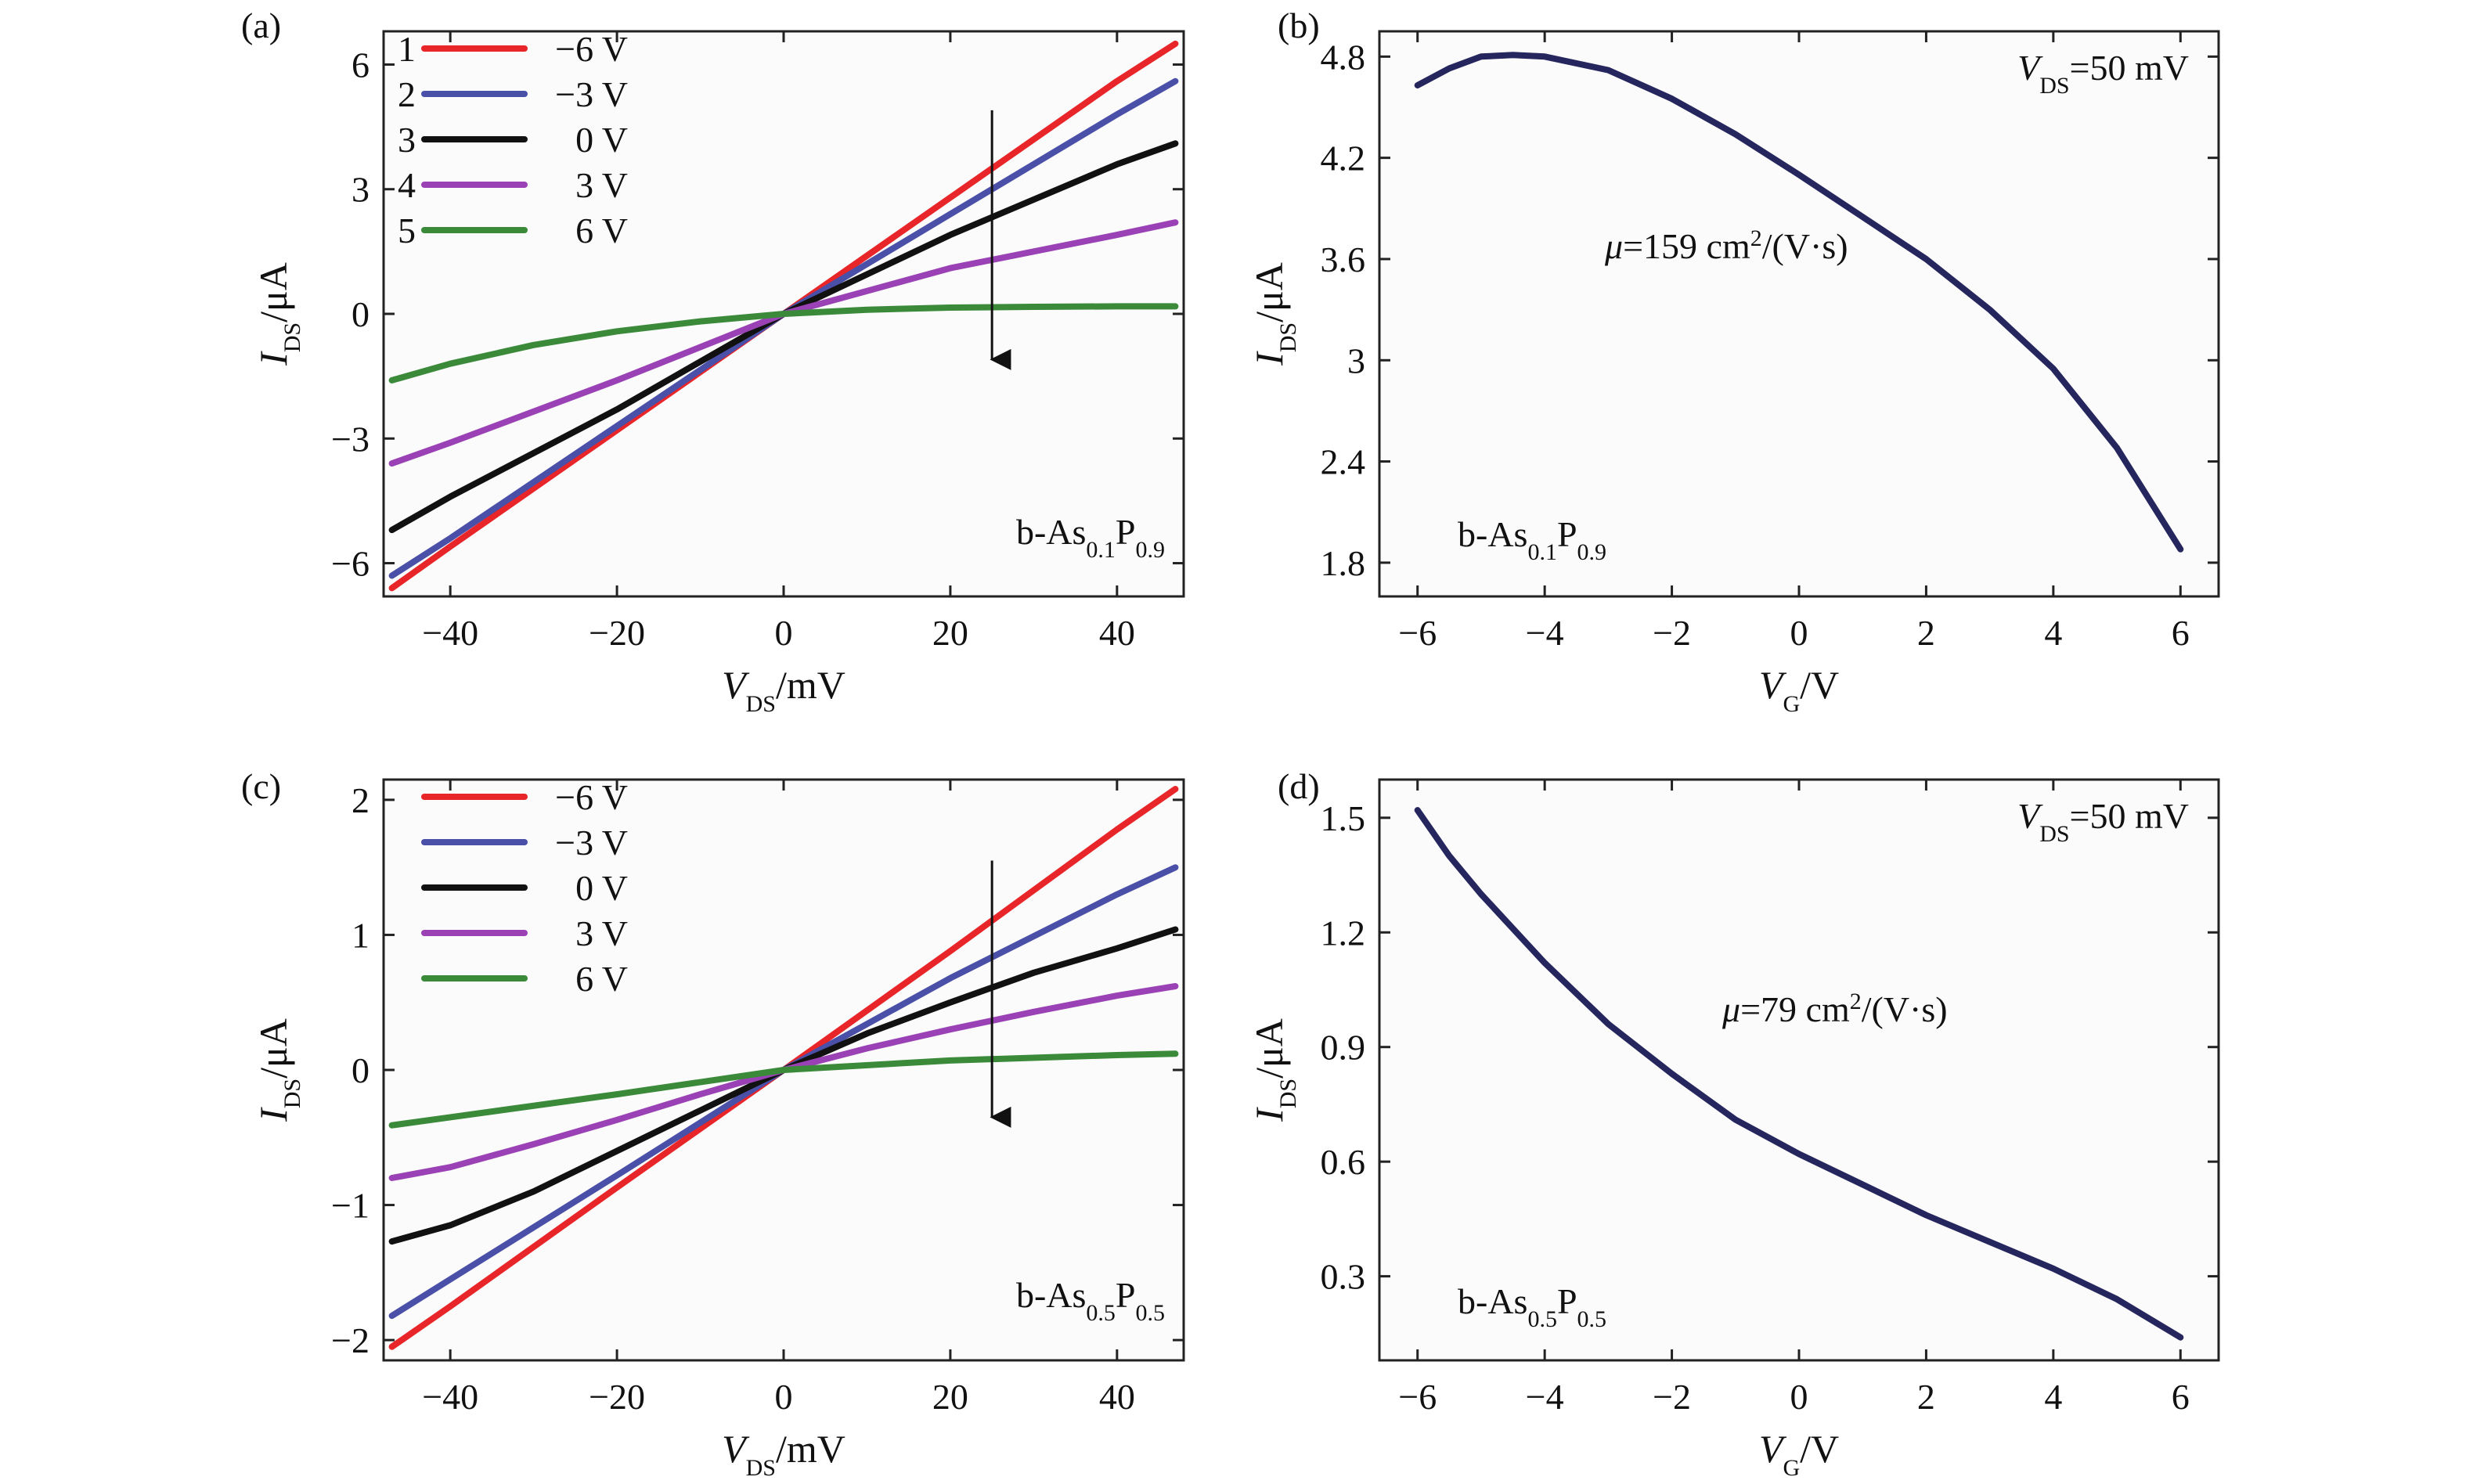 This screenshot has width=2466, height=1484. Describe the element at coordinates (1343, 1162) in the screenshot. I see `y-tick-label: 0.6` at that location.